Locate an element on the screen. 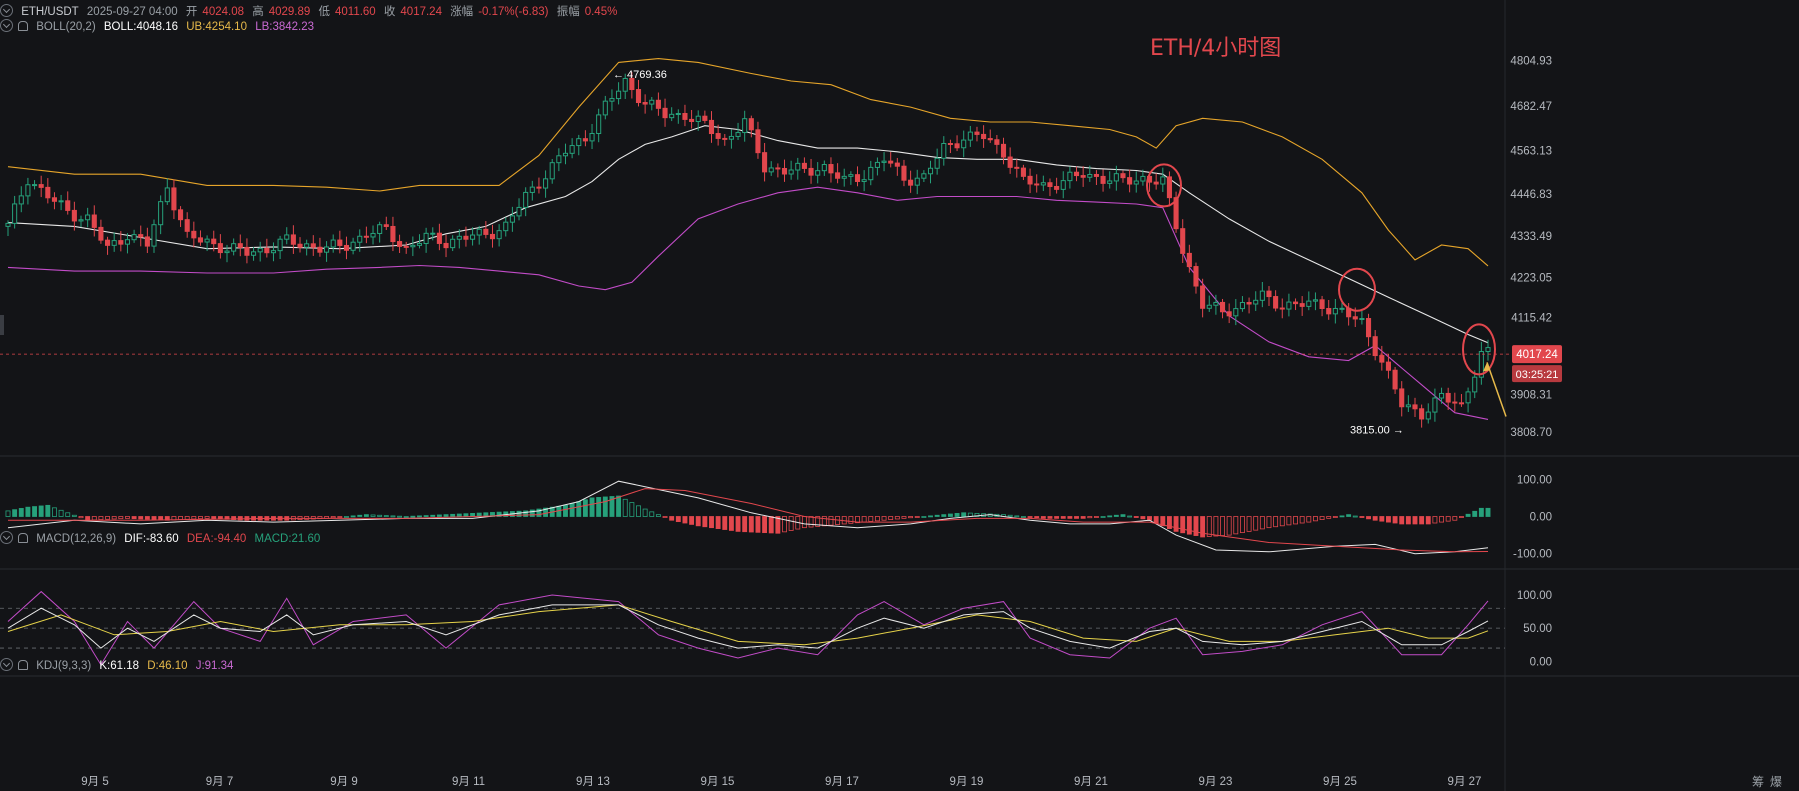 The image size is (1799, 791). high-label: 高 is located at coordinates (258, 12).